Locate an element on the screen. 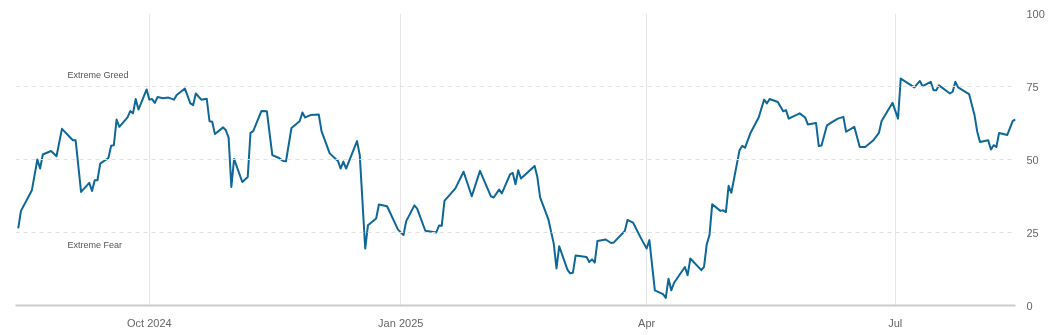 This screenshot has width=1058, height=335. y-tick-label: 25 is located at coordinates (1032, 232).